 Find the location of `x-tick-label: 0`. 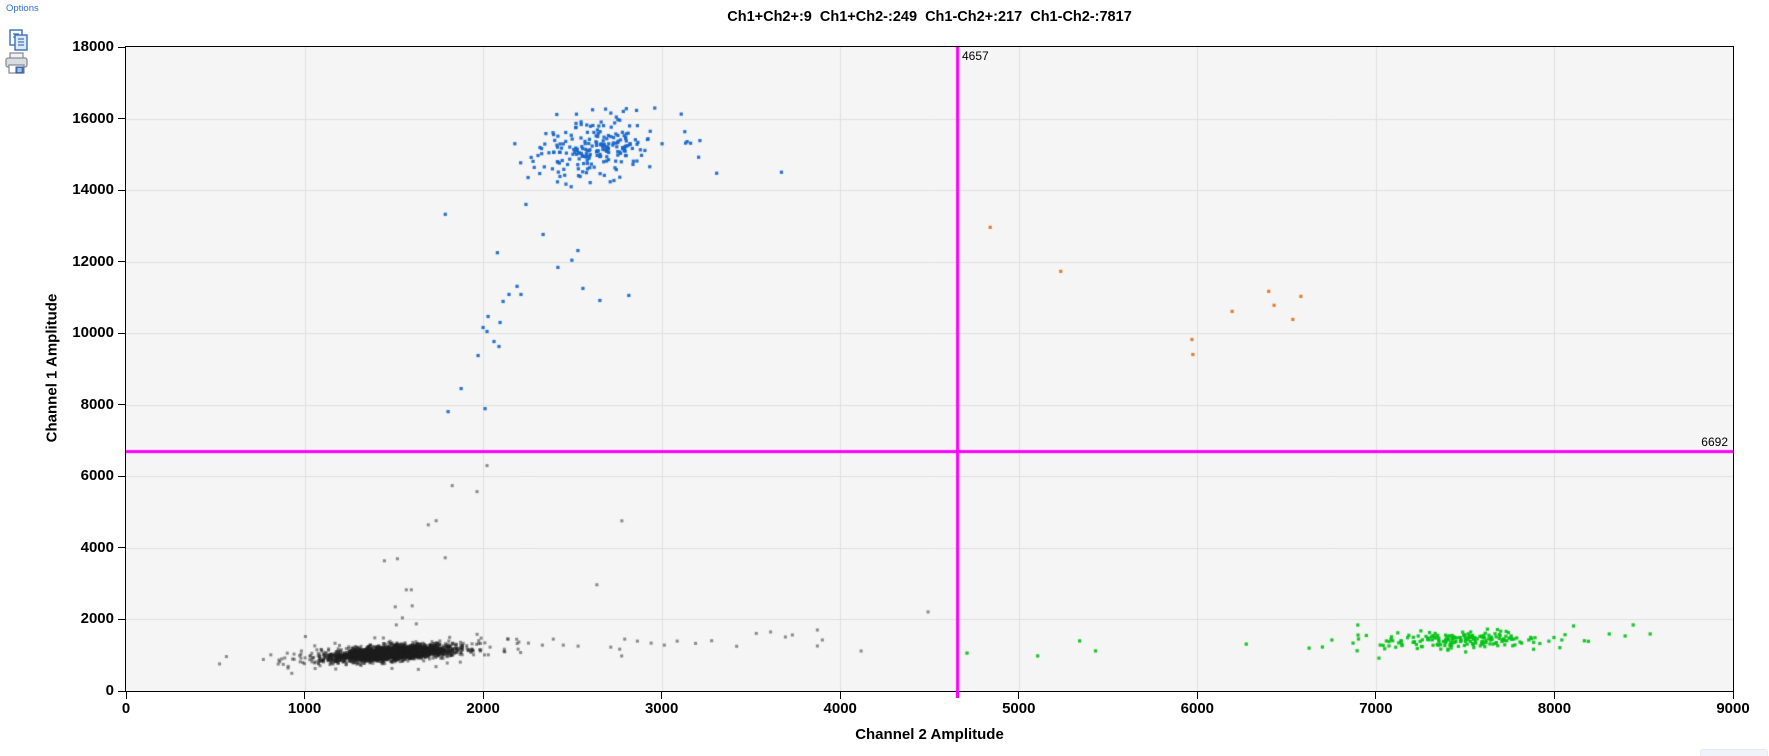

x-tick-label: 0 is located at coordinates (126, 708).